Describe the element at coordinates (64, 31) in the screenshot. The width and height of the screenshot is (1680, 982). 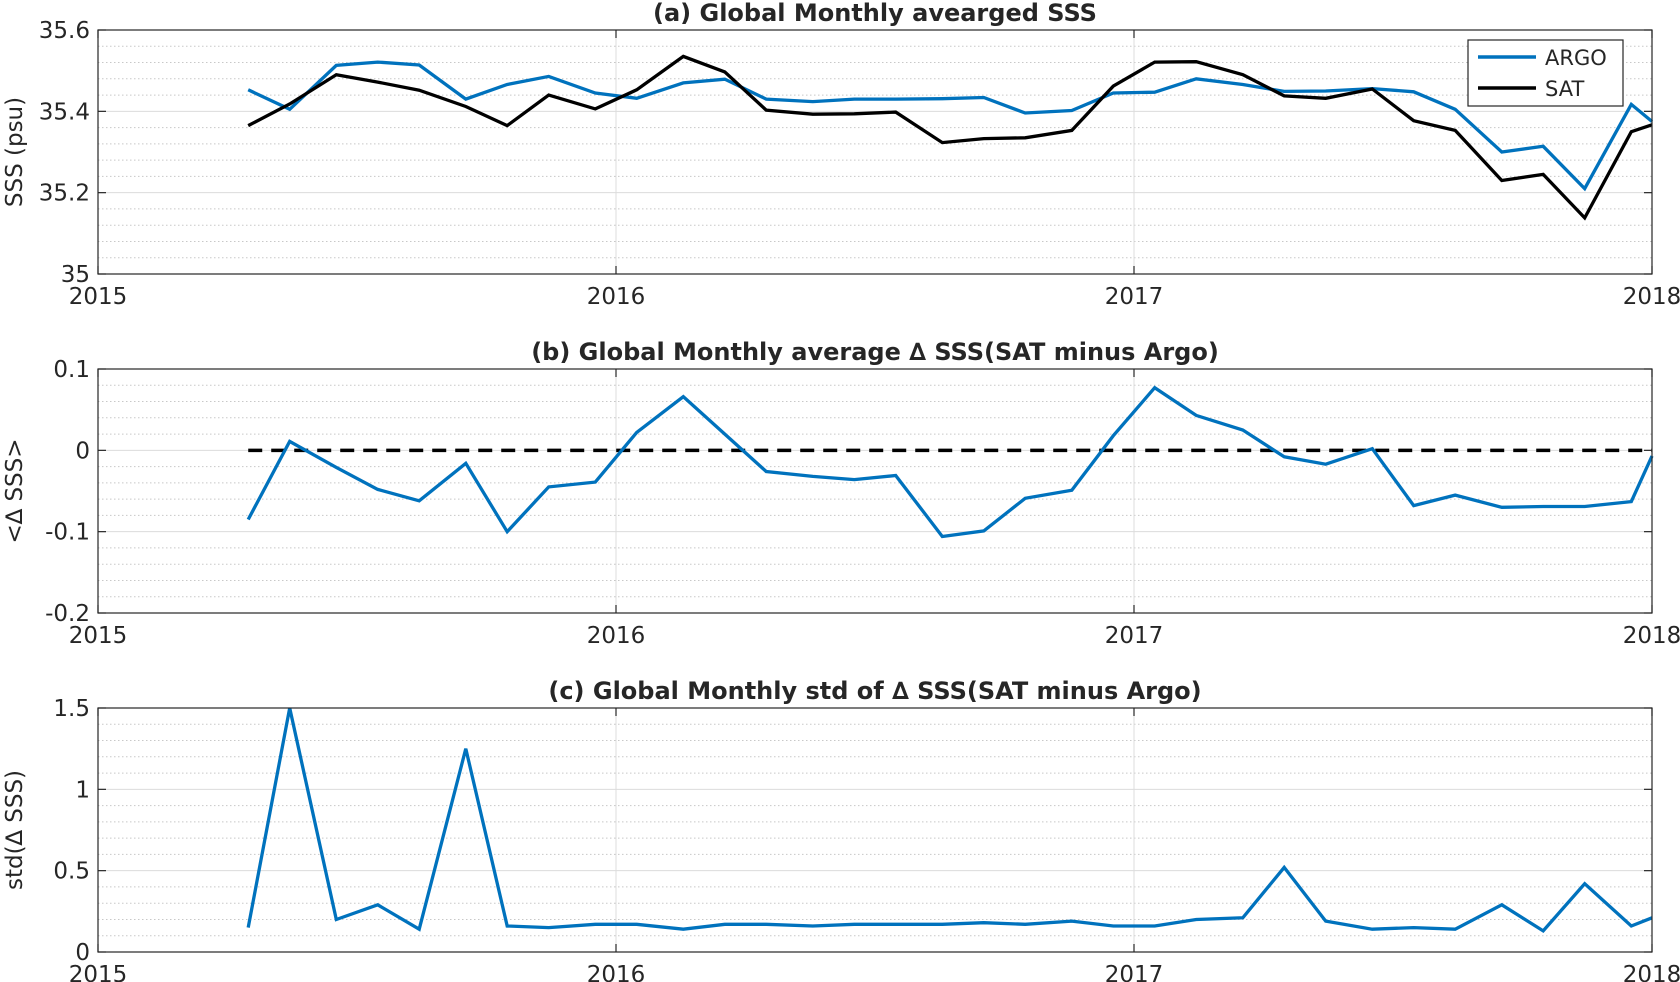
I see `y-tick-label: 35.6` at that location.